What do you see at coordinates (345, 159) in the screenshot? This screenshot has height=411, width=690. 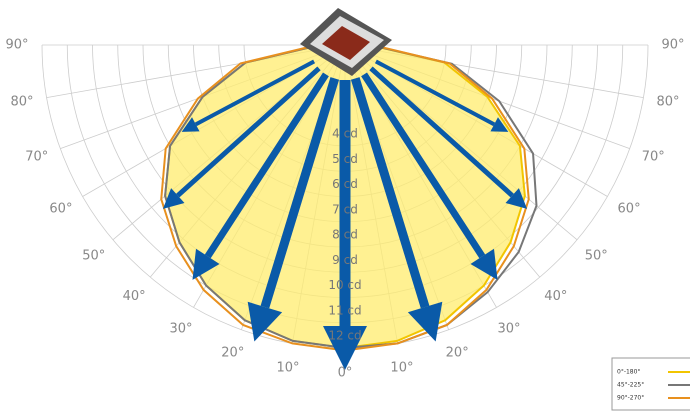 I see `r-tick-label: 5 cd` at bounding box center [345, 159].